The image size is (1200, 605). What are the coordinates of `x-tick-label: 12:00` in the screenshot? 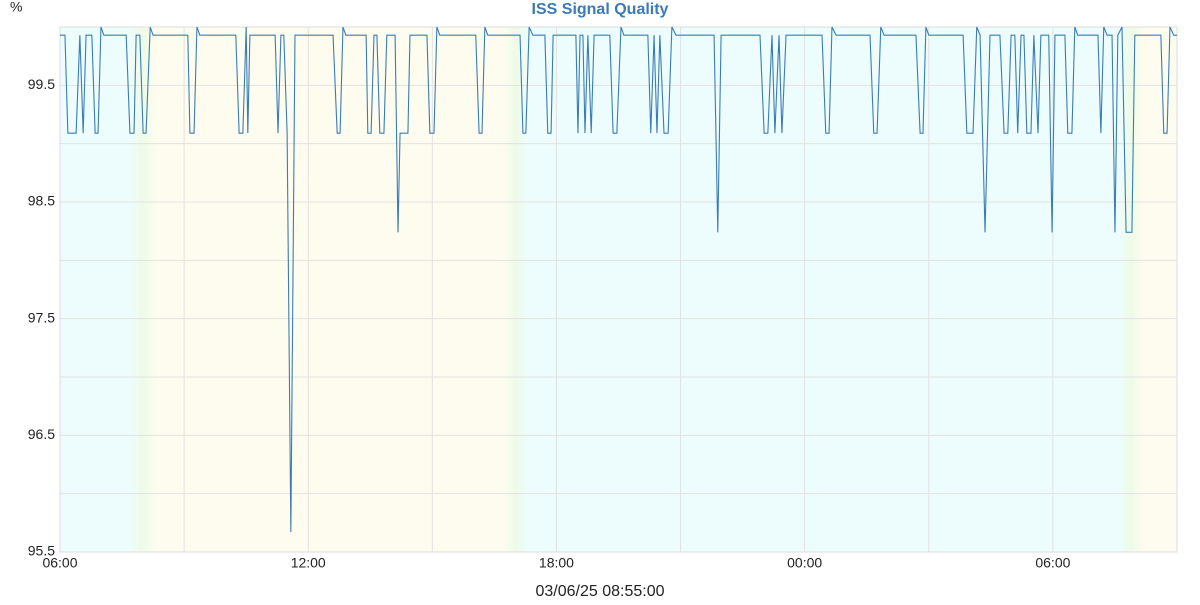 It's located at (308, 563).